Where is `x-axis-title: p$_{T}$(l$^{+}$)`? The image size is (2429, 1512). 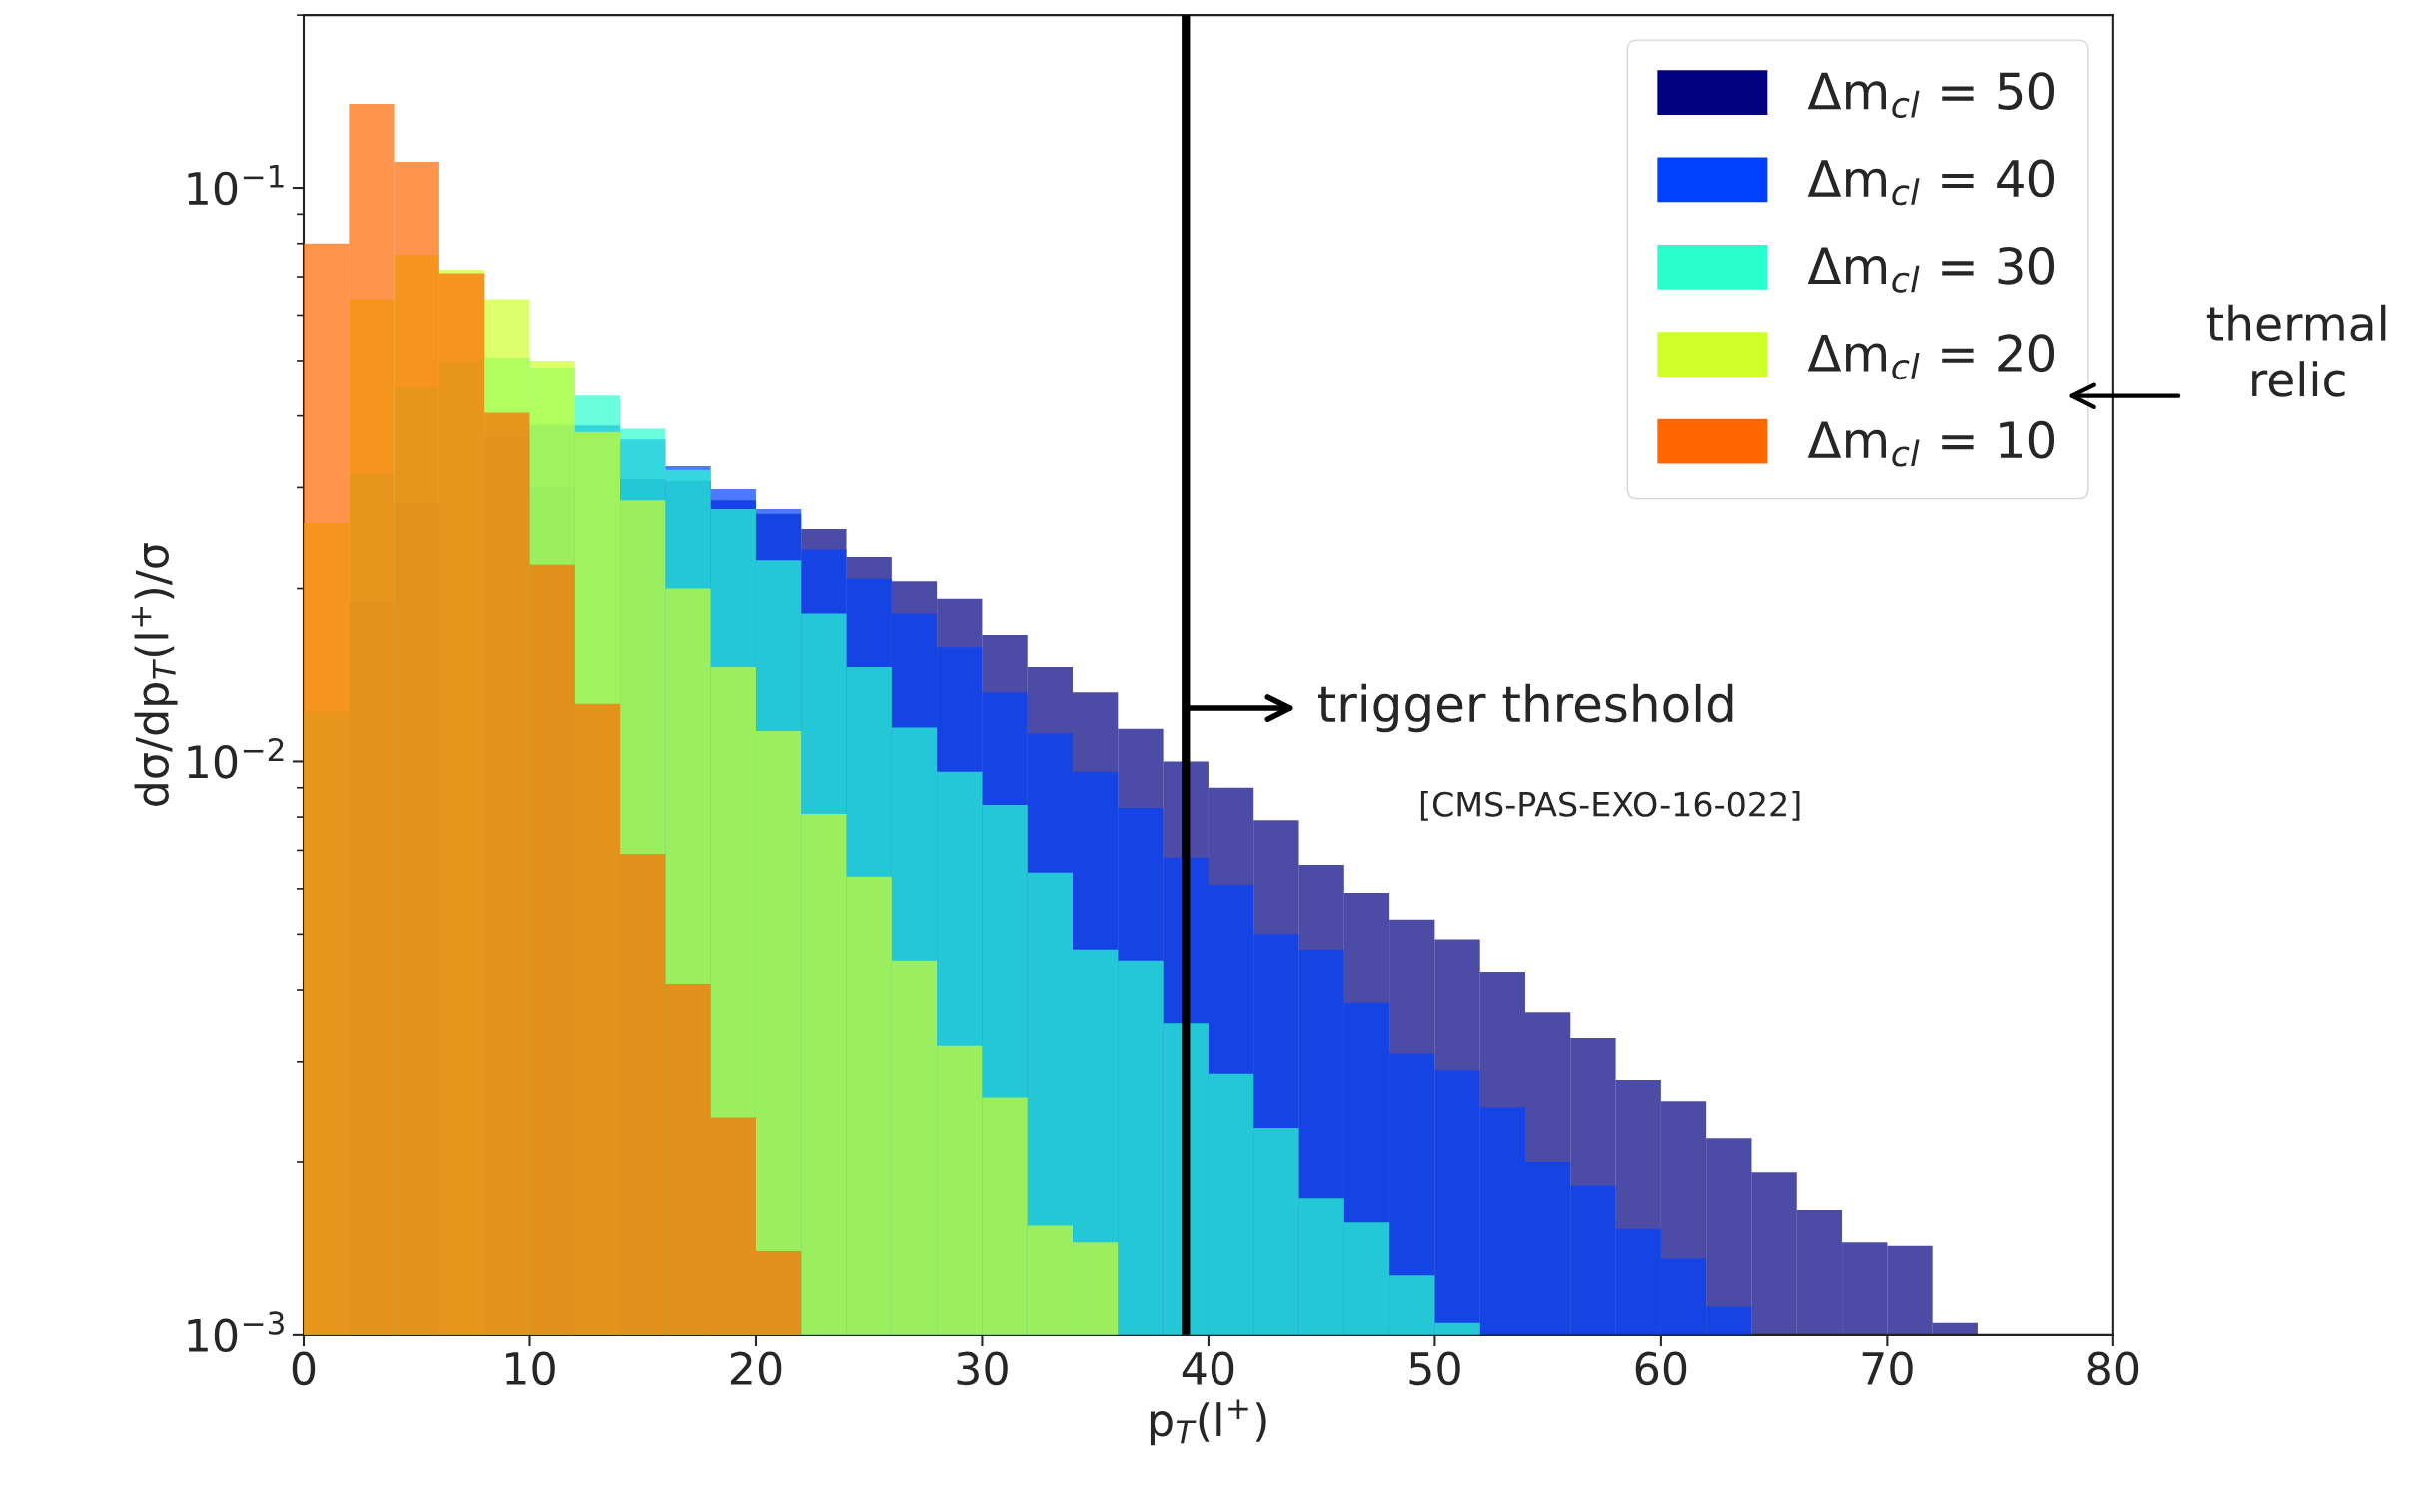
x-axis-title: p$_{T}$(l$^{+}$) is located at coordinates (1208, 1422).